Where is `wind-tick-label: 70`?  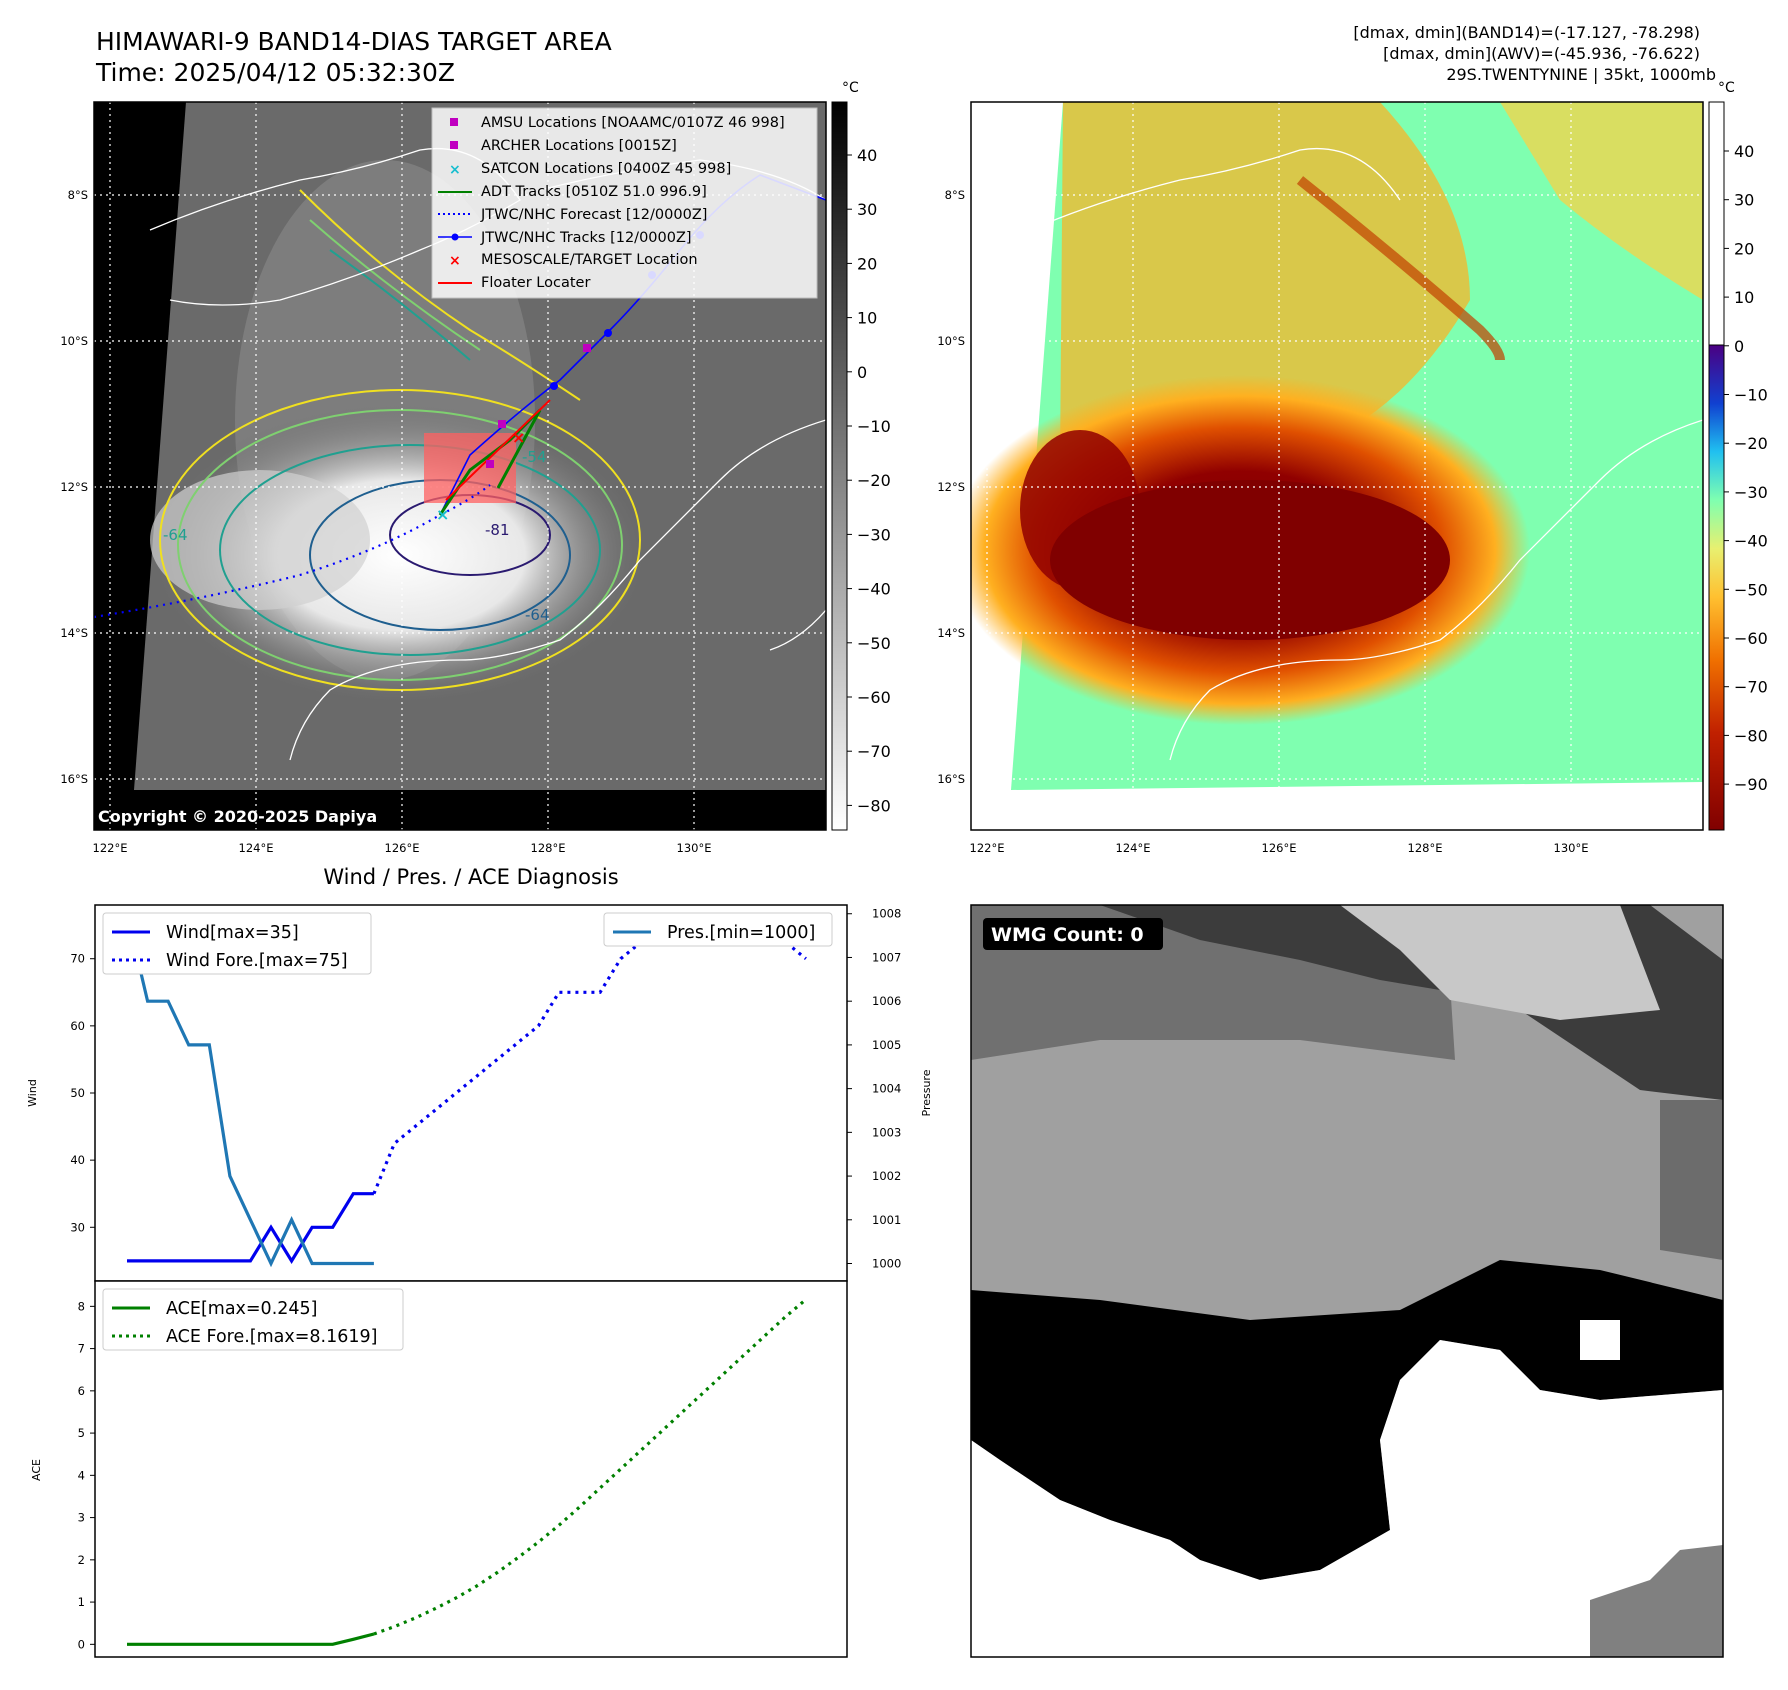 wind-tick-label: 70 is located at coordinates (77, 959).